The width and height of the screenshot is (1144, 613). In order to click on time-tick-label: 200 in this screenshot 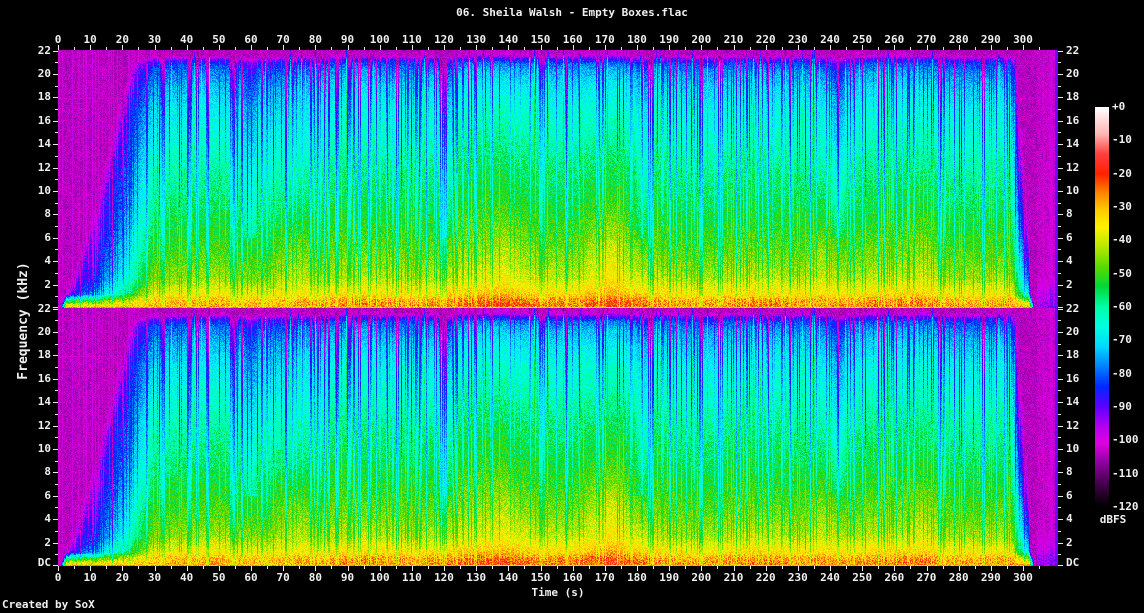, I will do `click(701, 39)`.